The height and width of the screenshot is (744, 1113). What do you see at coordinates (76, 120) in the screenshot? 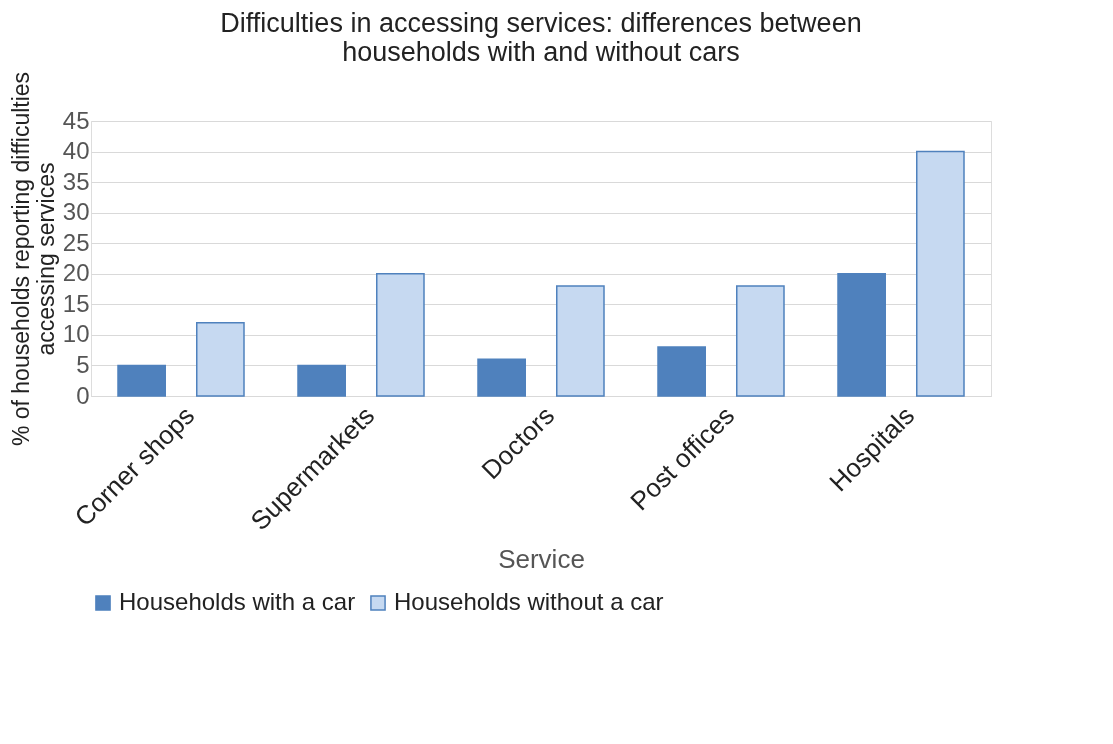
I see `y-tick-label: 45` at bounding box center [76, 120].